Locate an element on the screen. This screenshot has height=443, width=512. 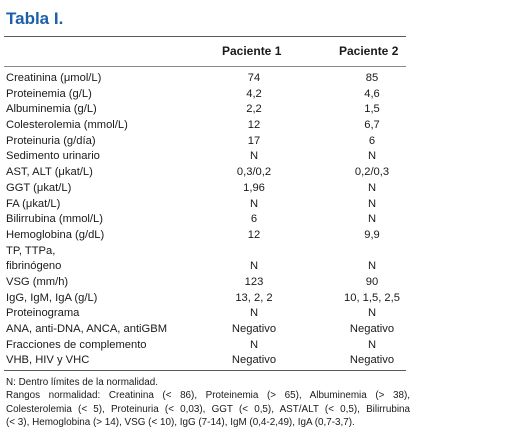
table-row: Proteinuria (g/día) 17 6 is located at coordinates (206, 142).